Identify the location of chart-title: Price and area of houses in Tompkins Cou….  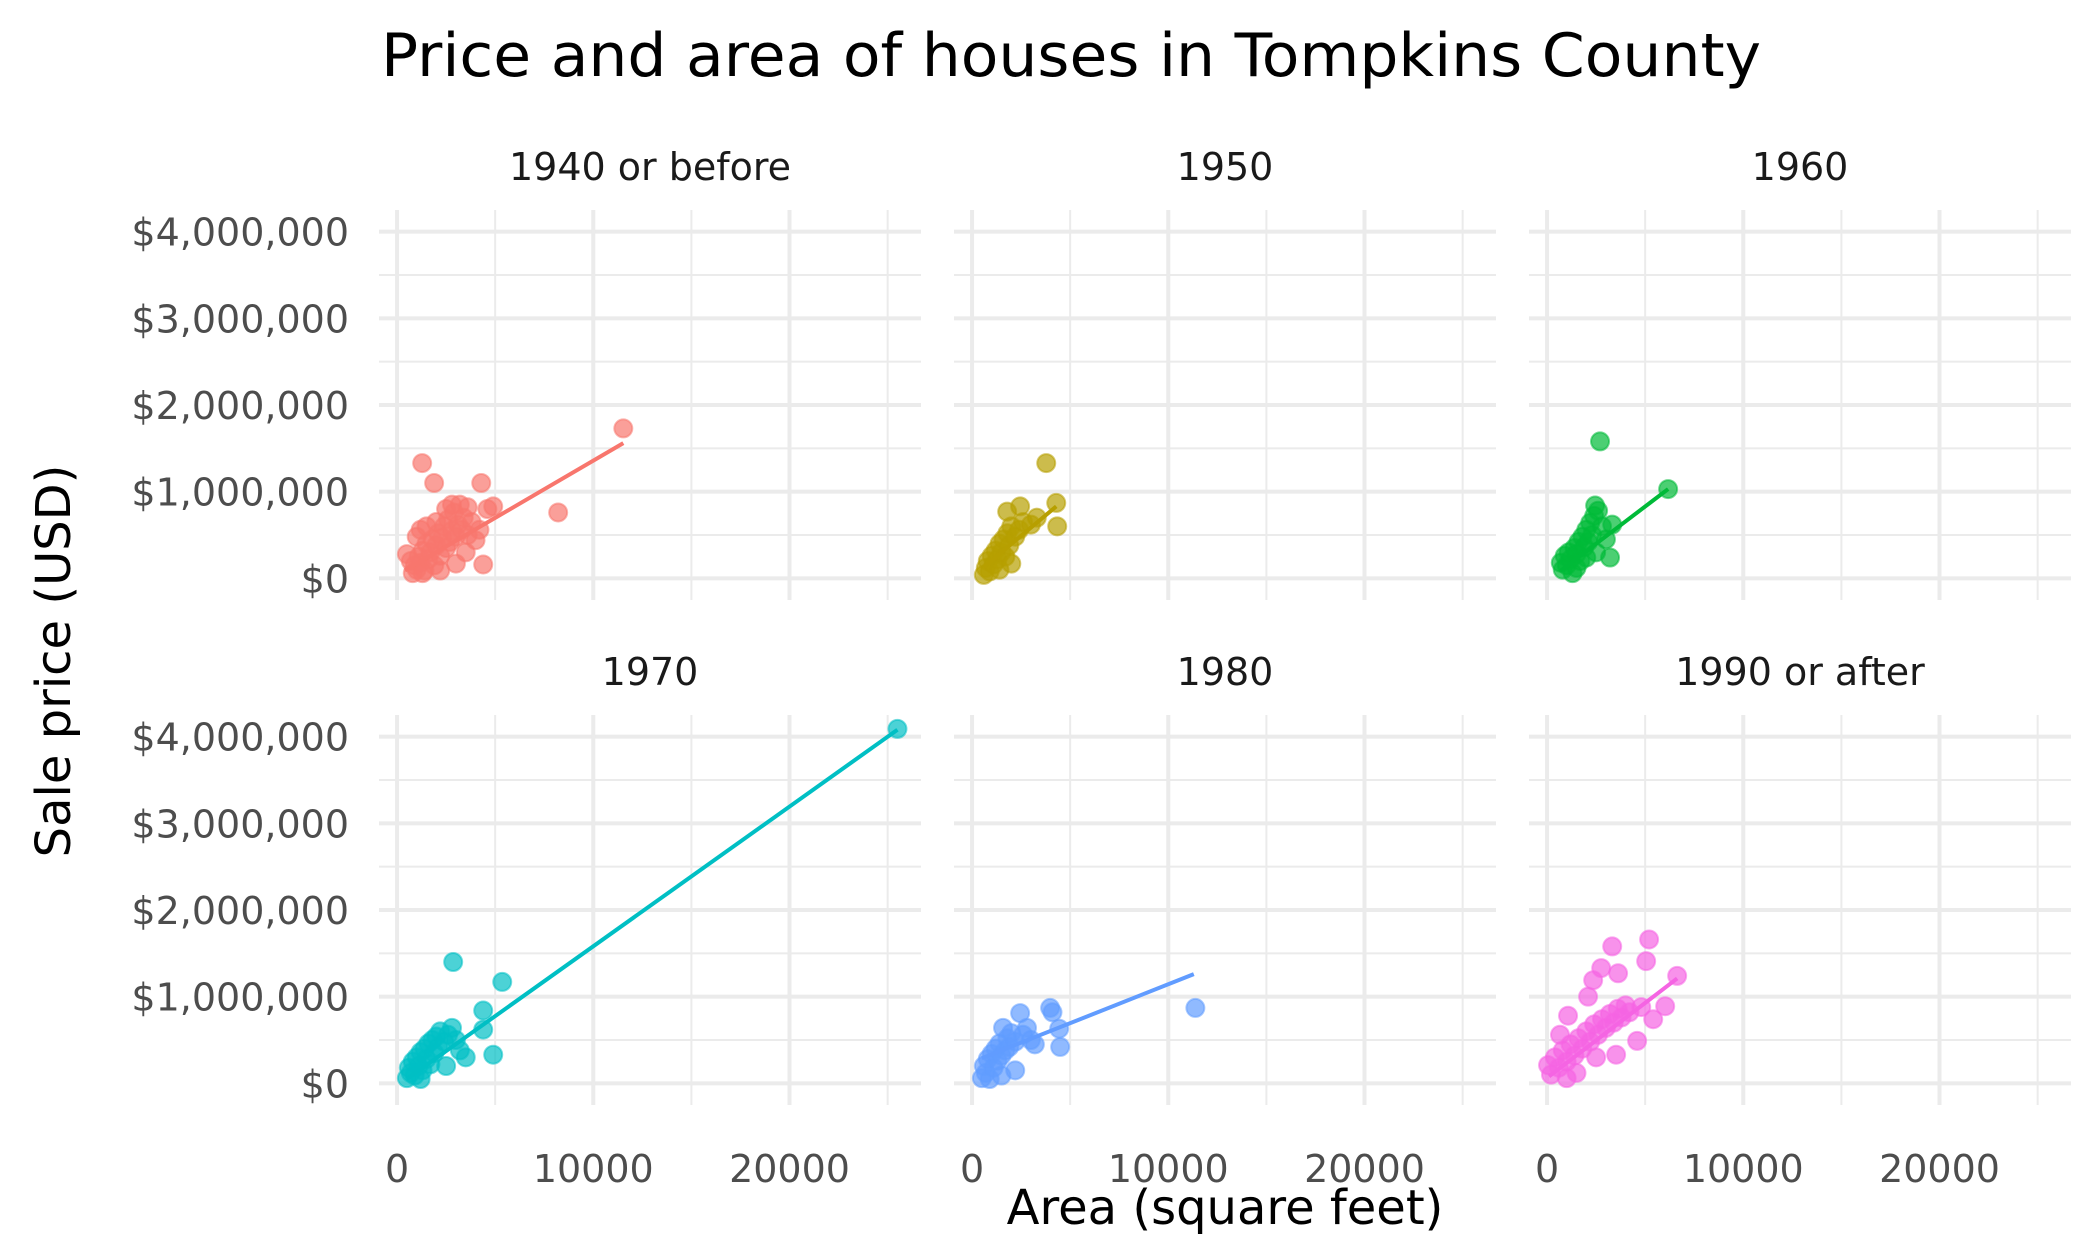
(1071, 56).